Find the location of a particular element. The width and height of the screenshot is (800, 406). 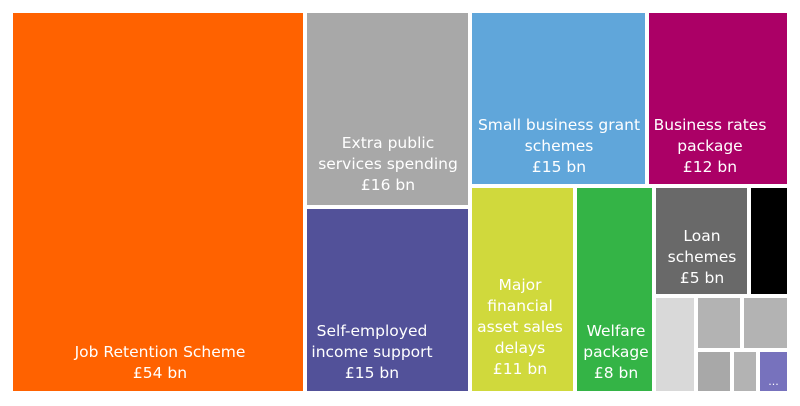

tile-self-employed-income-support is located at coordinates (387, 300).